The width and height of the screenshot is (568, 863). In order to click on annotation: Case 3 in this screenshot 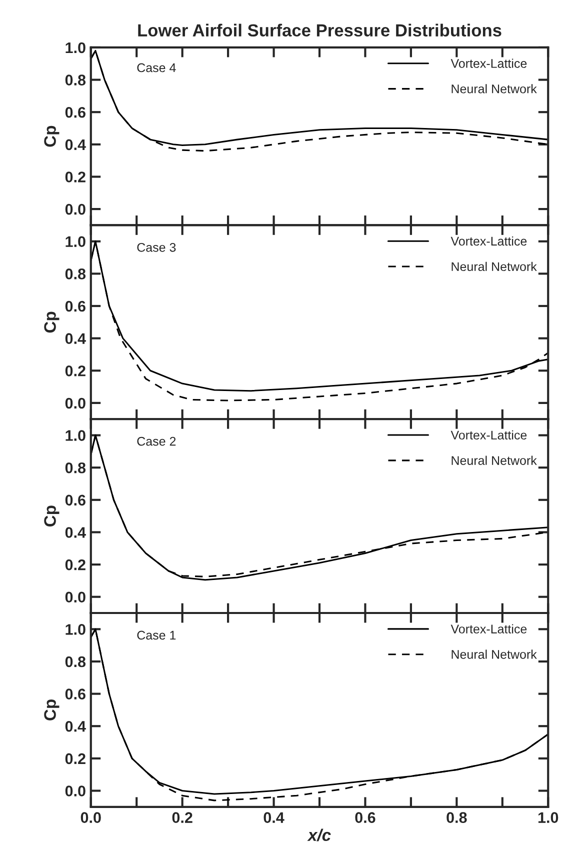, I will do `click(156, 247)`.